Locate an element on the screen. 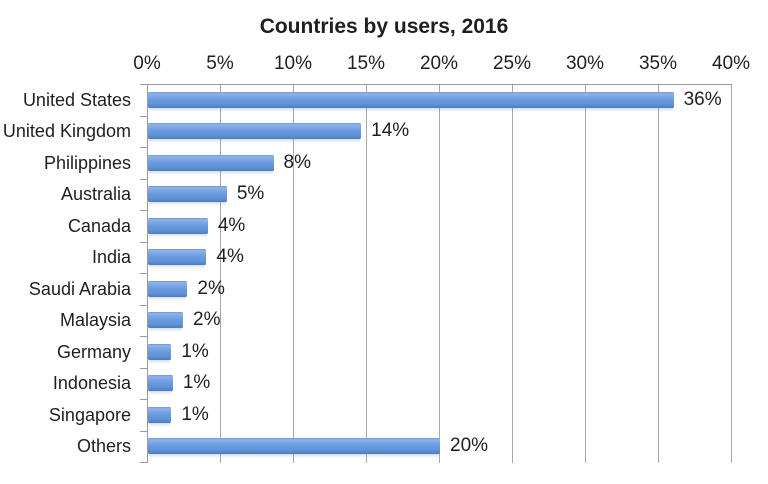 This screenshot has height=484, width=768. category-label-saudi-arabia: Saudi Arabia is located at coordinates (79, 288).